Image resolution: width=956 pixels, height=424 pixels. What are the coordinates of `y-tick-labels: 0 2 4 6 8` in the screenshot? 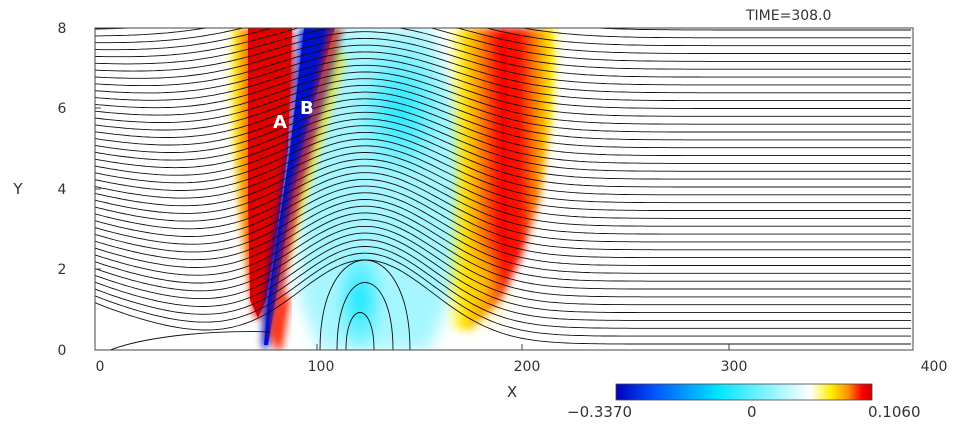 It's located at (62, 190).